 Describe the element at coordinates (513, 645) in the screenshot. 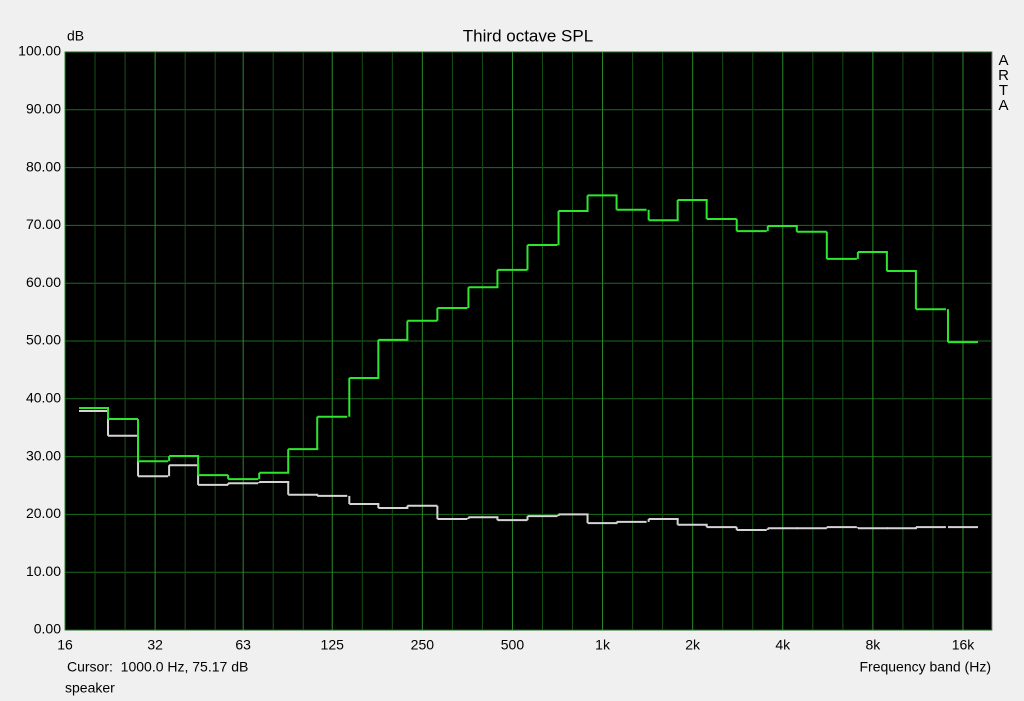

I see `x-tick-label: 500` at that location.